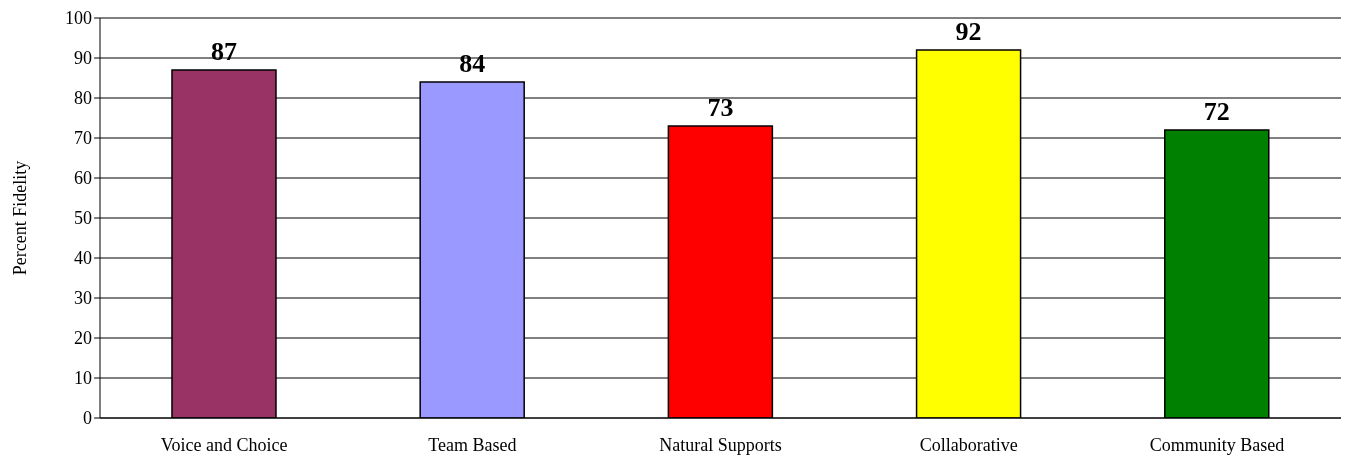  What do you see at coordinates (87, 418) in the screenshot?
I see `y-tick-label: 0` at bounding box center [87, 418].